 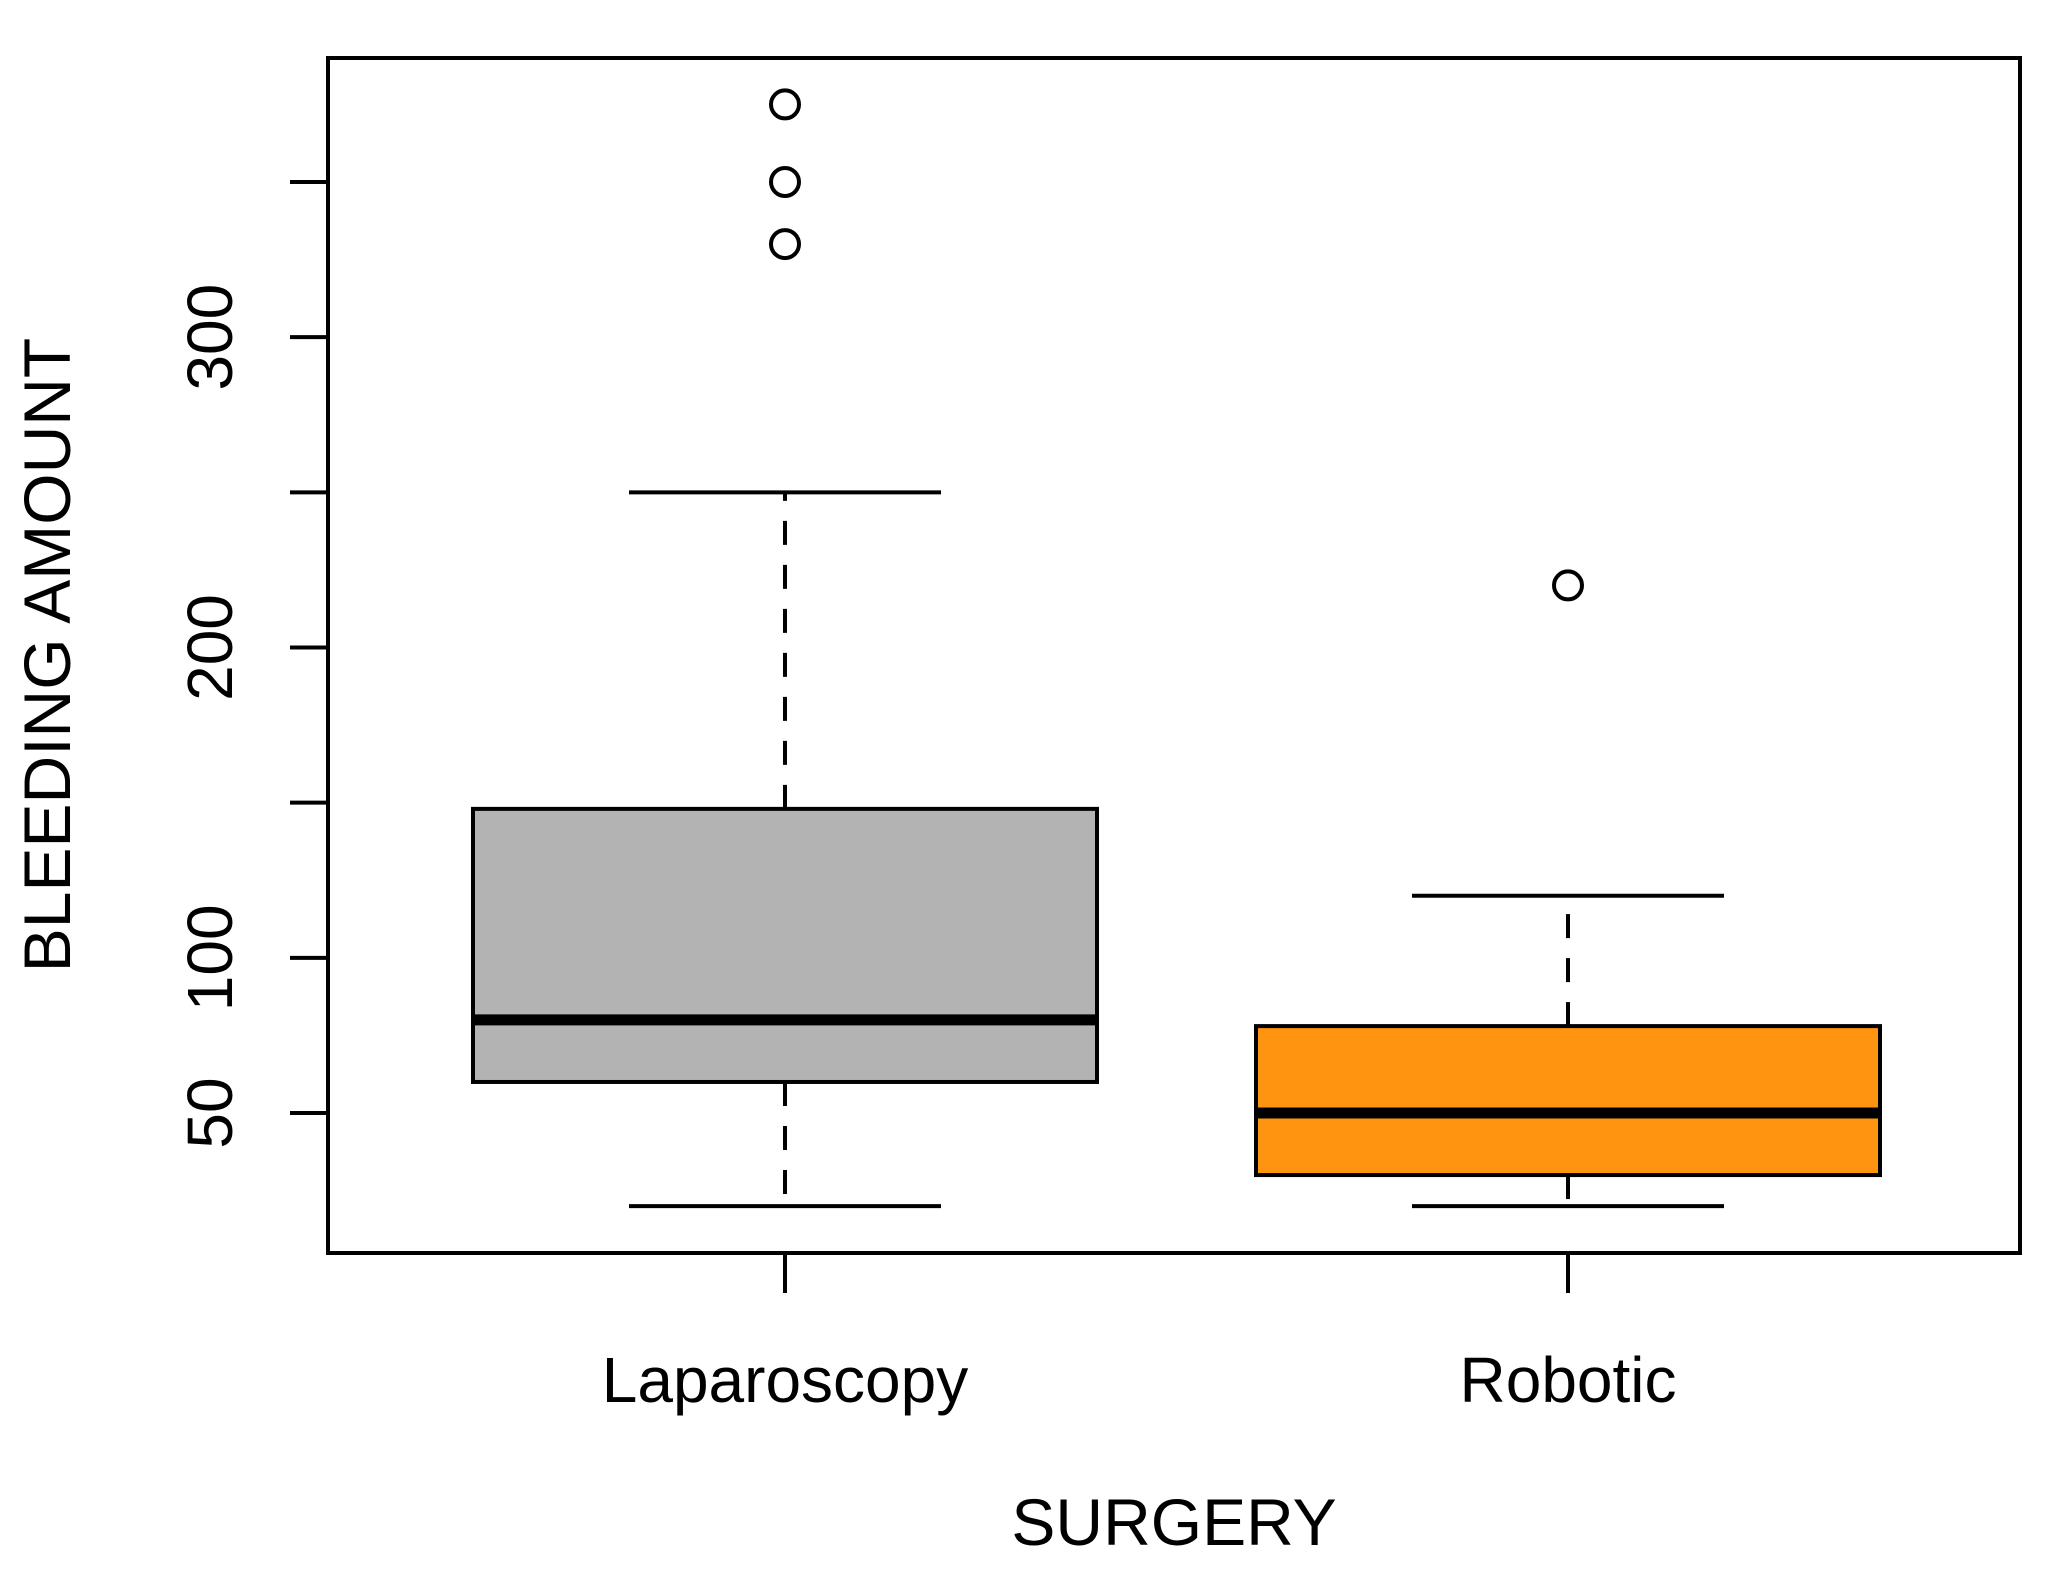 I want to click on y-tick-label: 100, so click(x=210, y=957).